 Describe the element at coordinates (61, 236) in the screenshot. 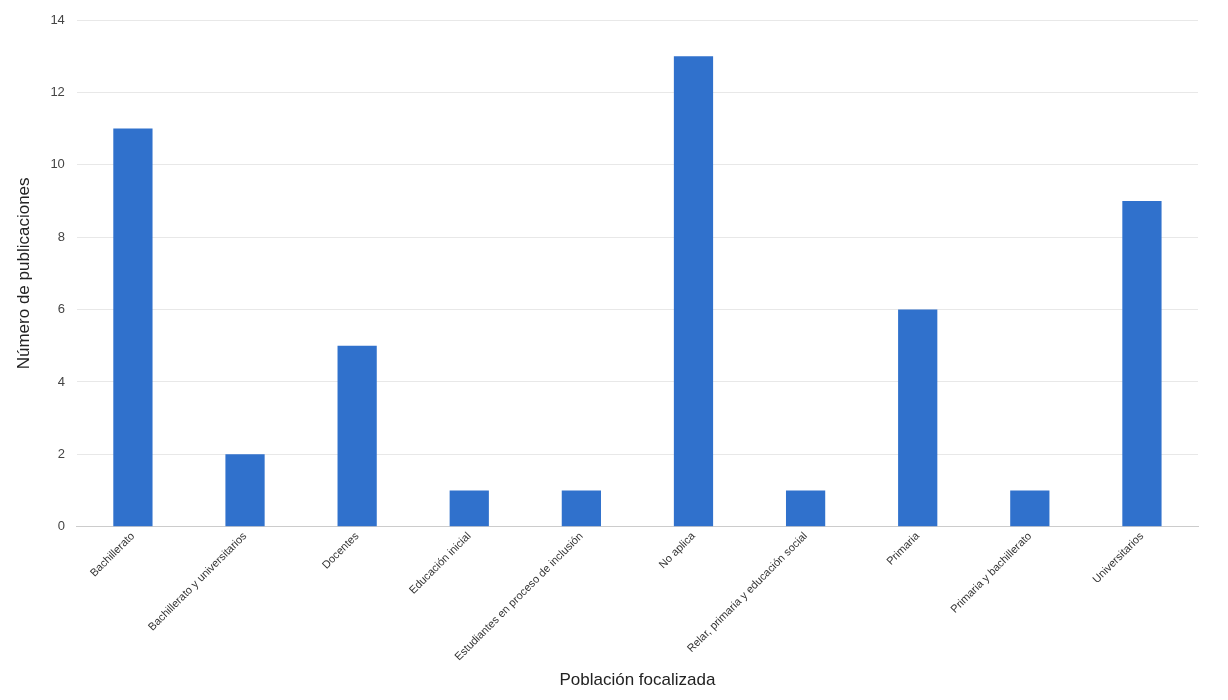

I see `y-tick-label: 8` at that location.